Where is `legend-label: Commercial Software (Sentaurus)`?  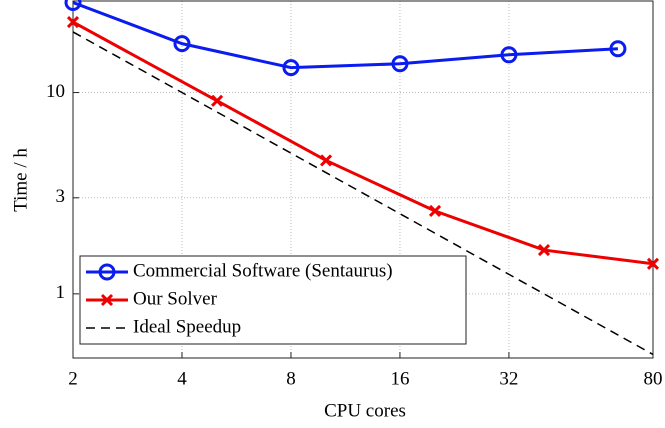 legend-label: Commercial Software (Sentaurus) is located at coordinates (263, 270).